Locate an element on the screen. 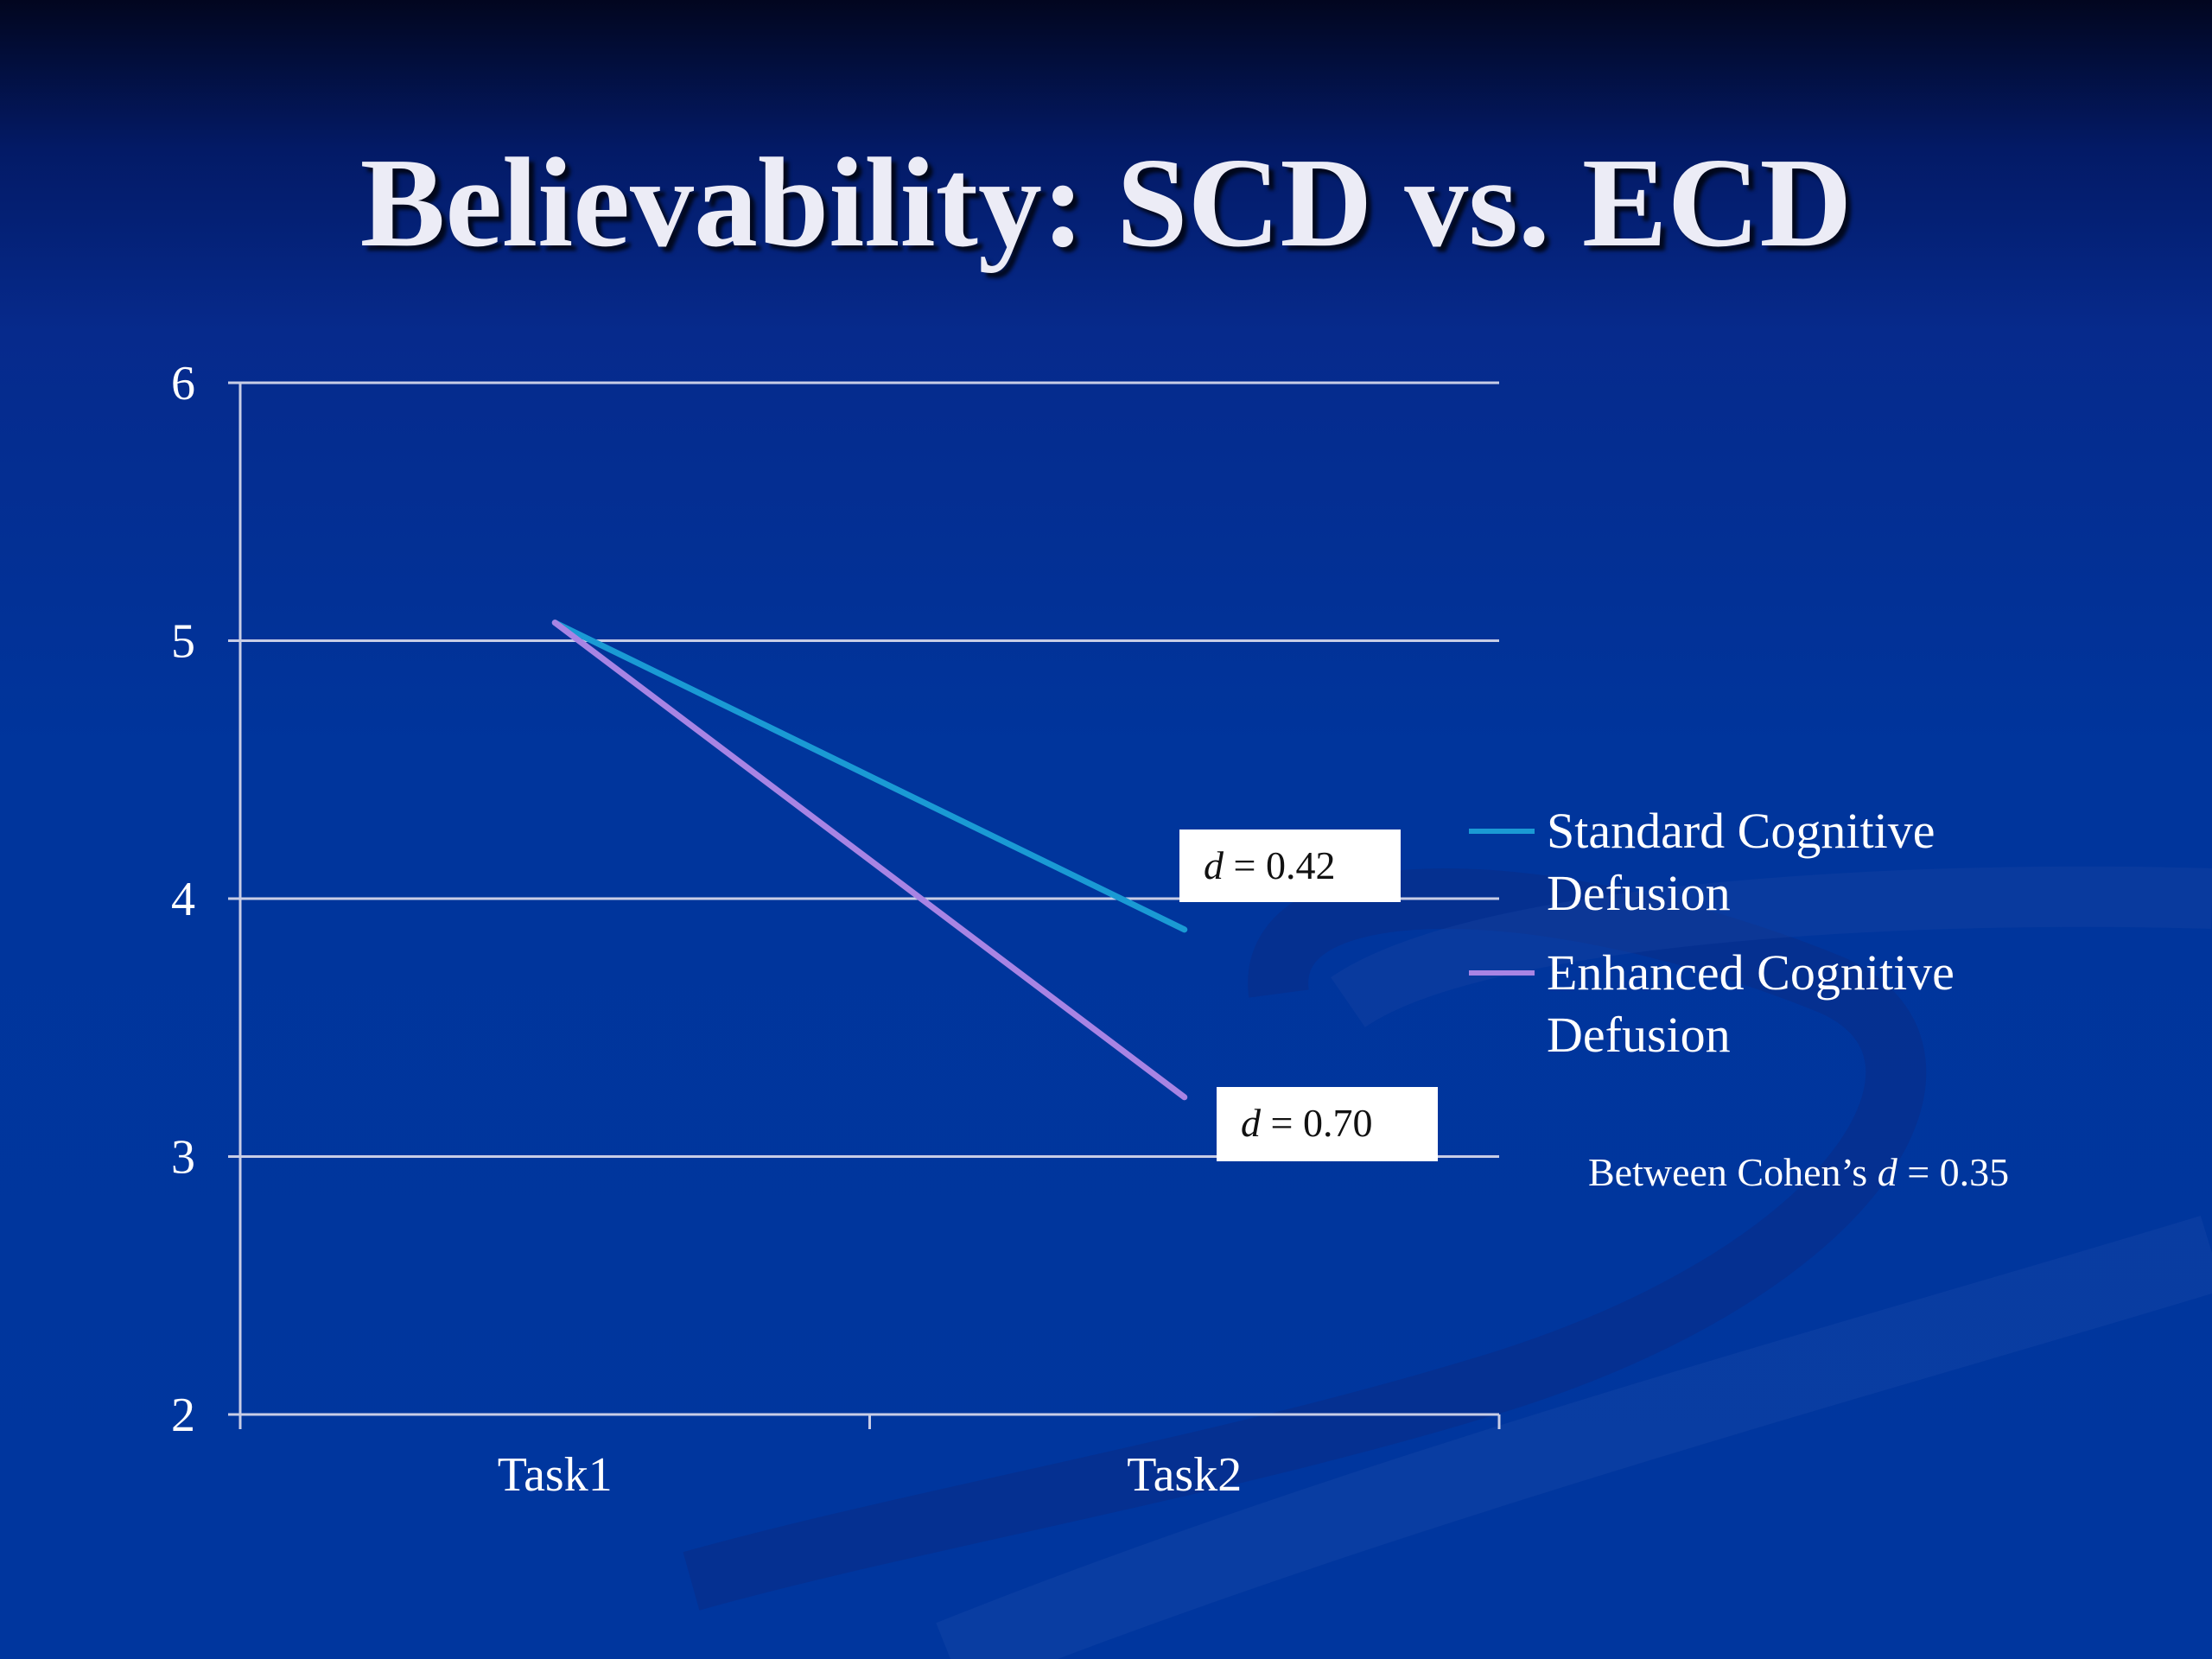 This screenshot has width=2212, height=1659. series-line-standard is located at coordinates (869, 776).